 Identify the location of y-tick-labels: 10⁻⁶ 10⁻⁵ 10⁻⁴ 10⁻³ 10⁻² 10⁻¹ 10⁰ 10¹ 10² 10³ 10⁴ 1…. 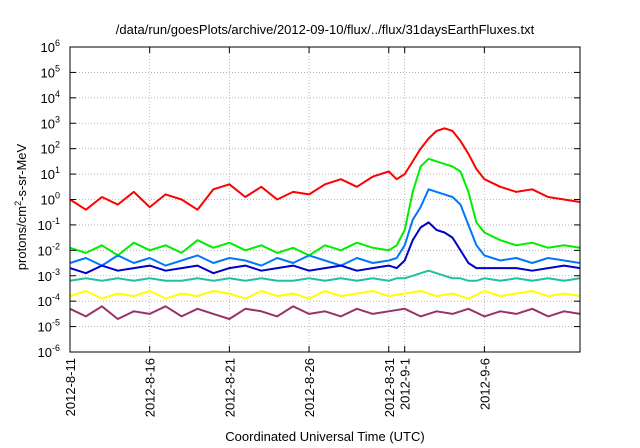
(49, 199).